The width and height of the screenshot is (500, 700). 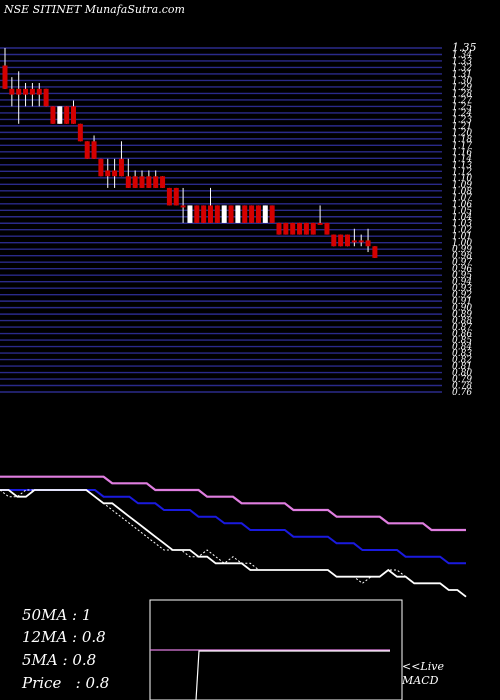 What do you see at coordinates (462, 322) in the screenshot?
I see `price-axis-label: 0.88` at bounding box center [462, 322].